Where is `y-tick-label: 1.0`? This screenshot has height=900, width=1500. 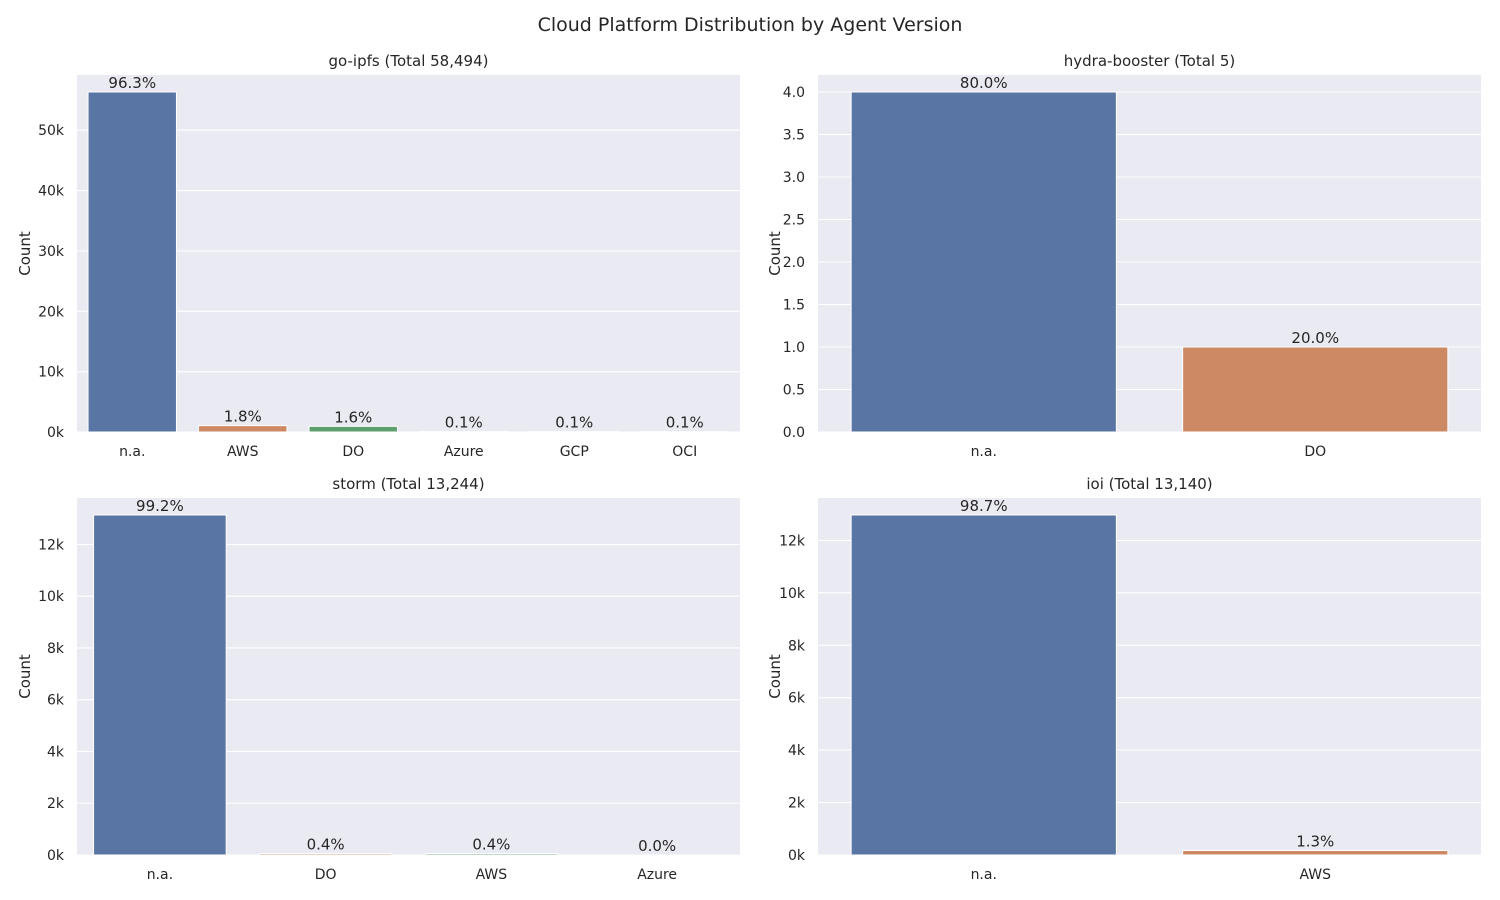 y-tick-label: 1.0 is located at coordinates (794, 348).